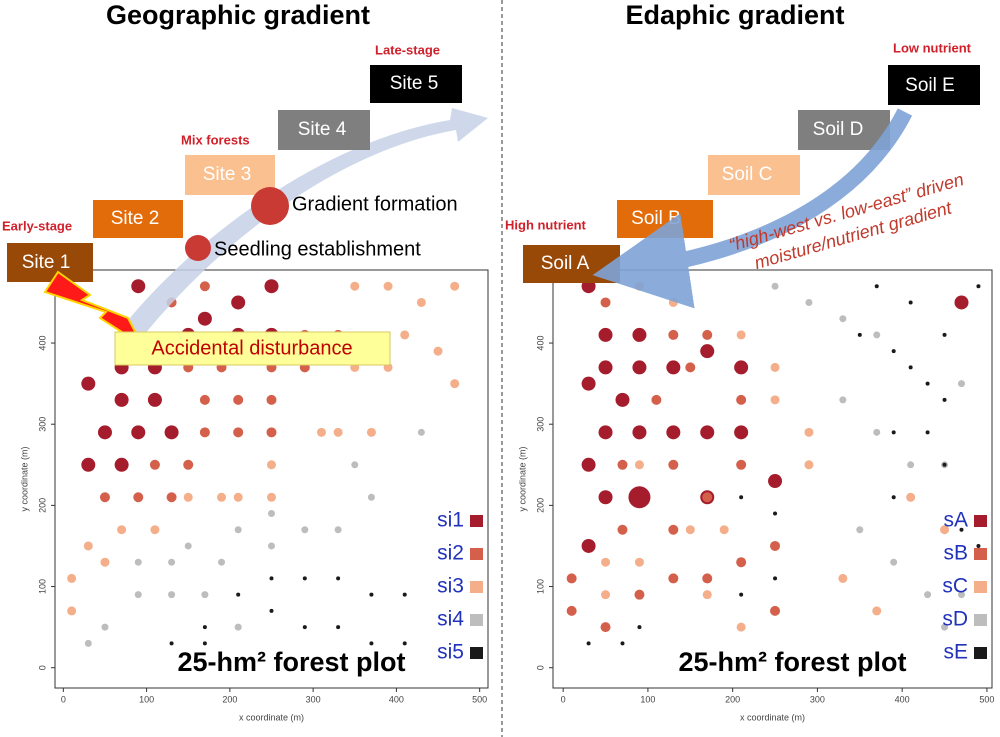 The image size is (1000, 737). I want to click on x-tick-label: 100, so click(647, 699).